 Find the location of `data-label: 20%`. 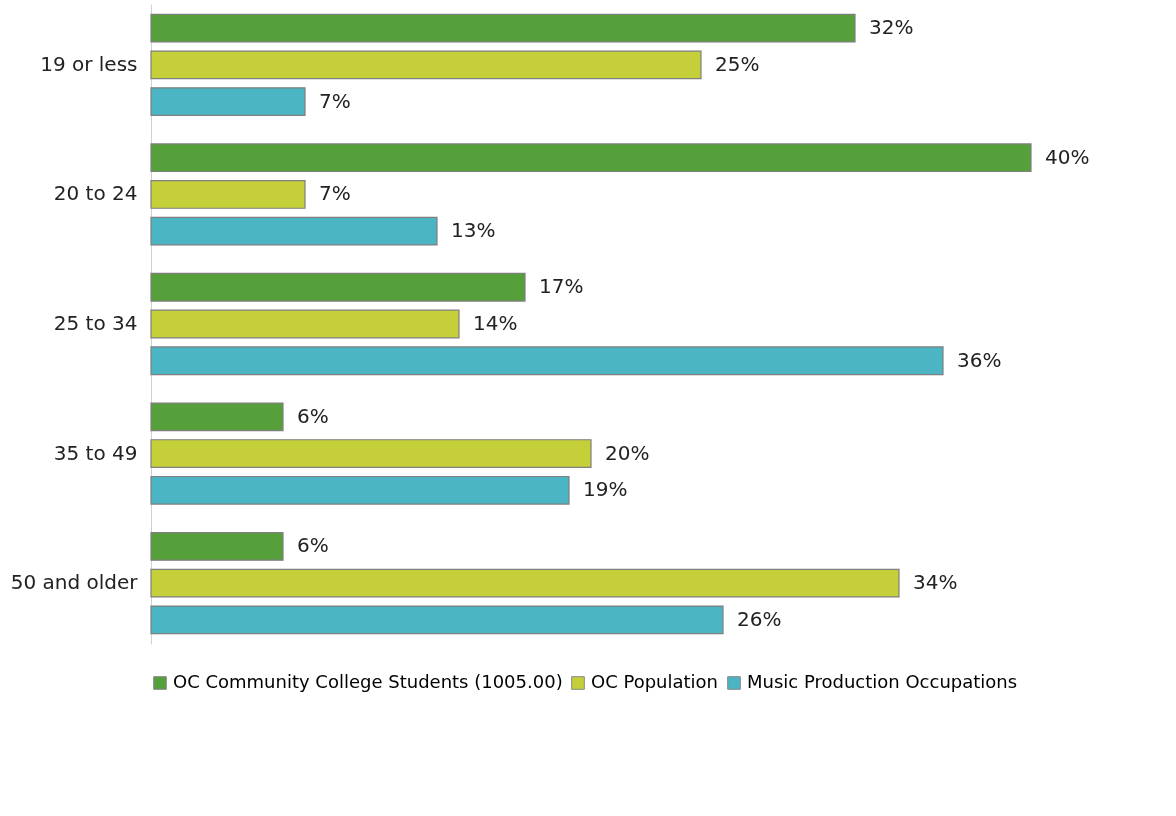

data-label: 20% is located at coordinates (627, 452).